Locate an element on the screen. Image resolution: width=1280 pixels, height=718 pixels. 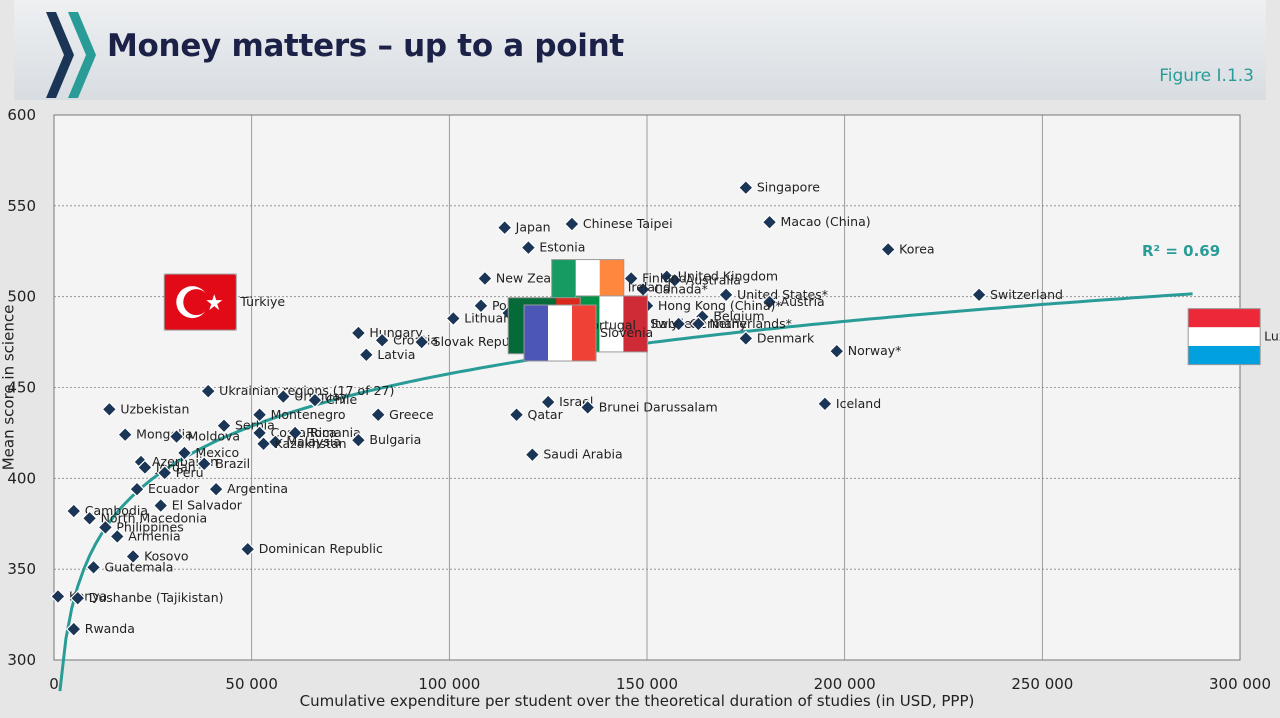
point-label: Korea is located at coordinates (916, 248).